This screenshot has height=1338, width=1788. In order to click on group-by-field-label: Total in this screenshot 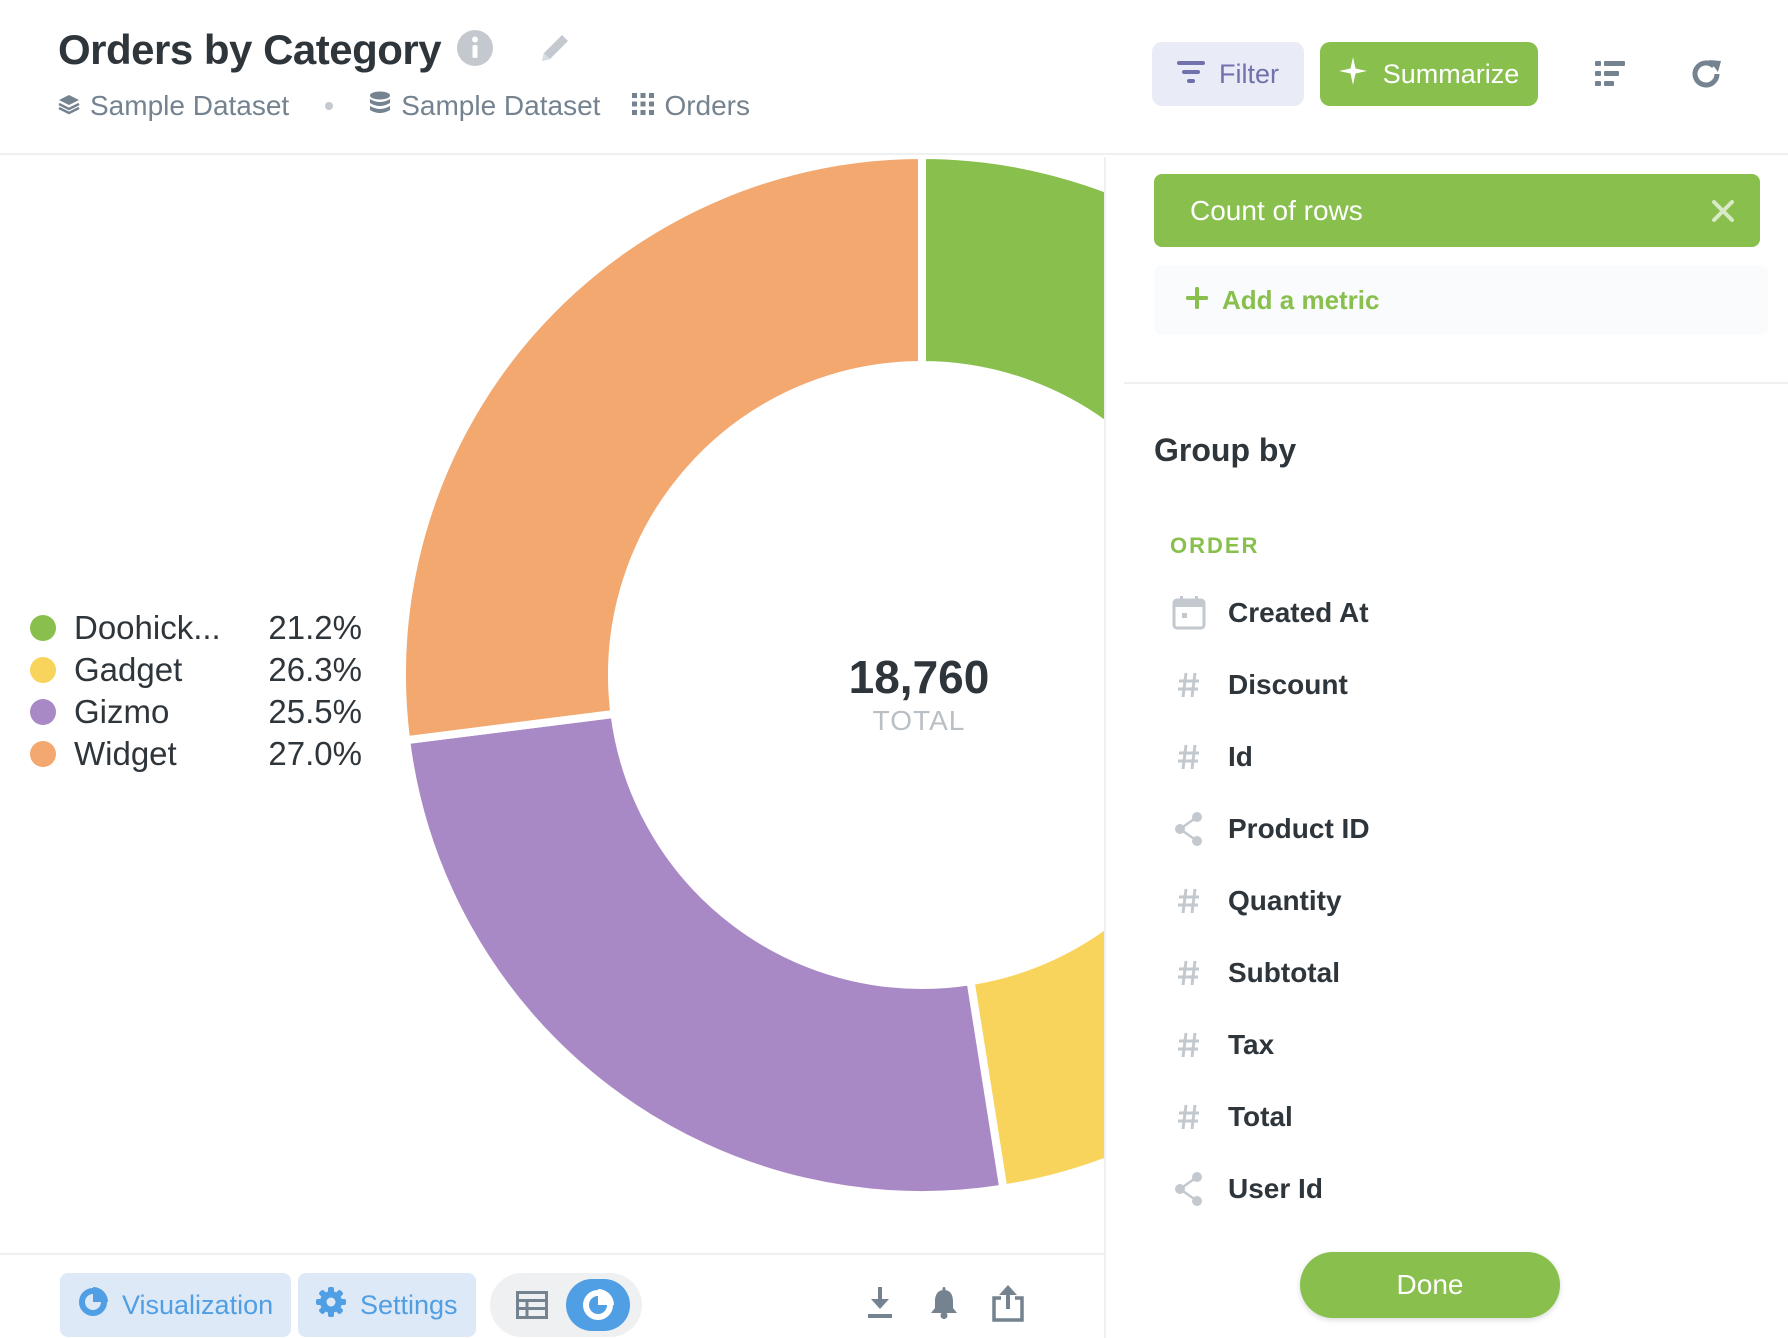, I will do `click(1260, 1116)`.